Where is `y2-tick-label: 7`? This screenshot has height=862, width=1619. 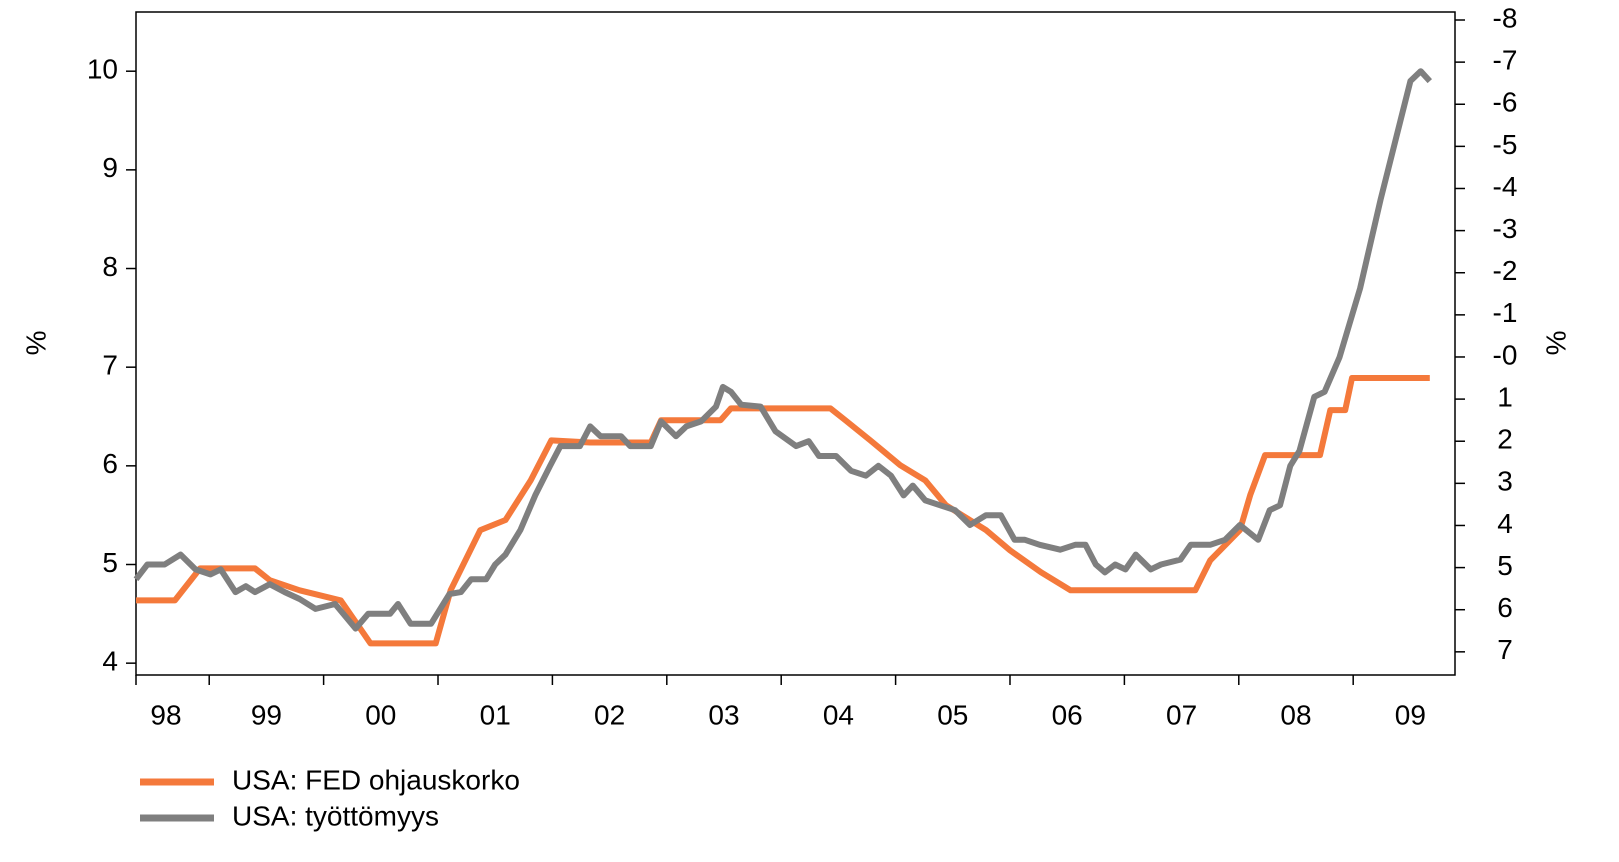
y2-tick-label: 7 is located at coordinates (1505, 649).